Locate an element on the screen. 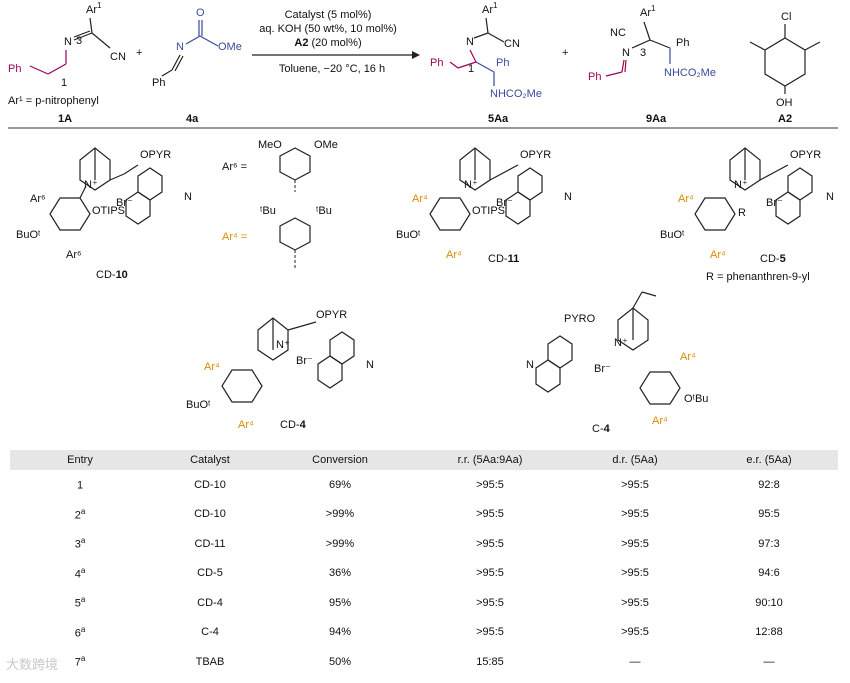  condition-additive: A2 (20 mol%) is located at coordinates (327, 43).